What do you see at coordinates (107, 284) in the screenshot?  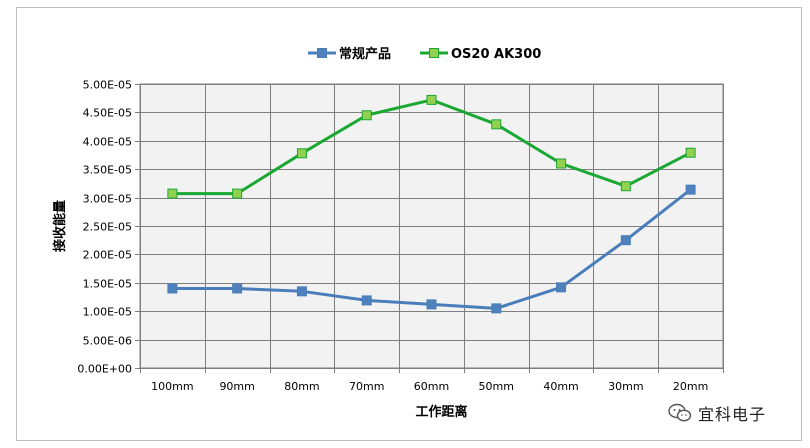 I see `y-tick-label: 1.50E-05` at bounding box center [107, 284].